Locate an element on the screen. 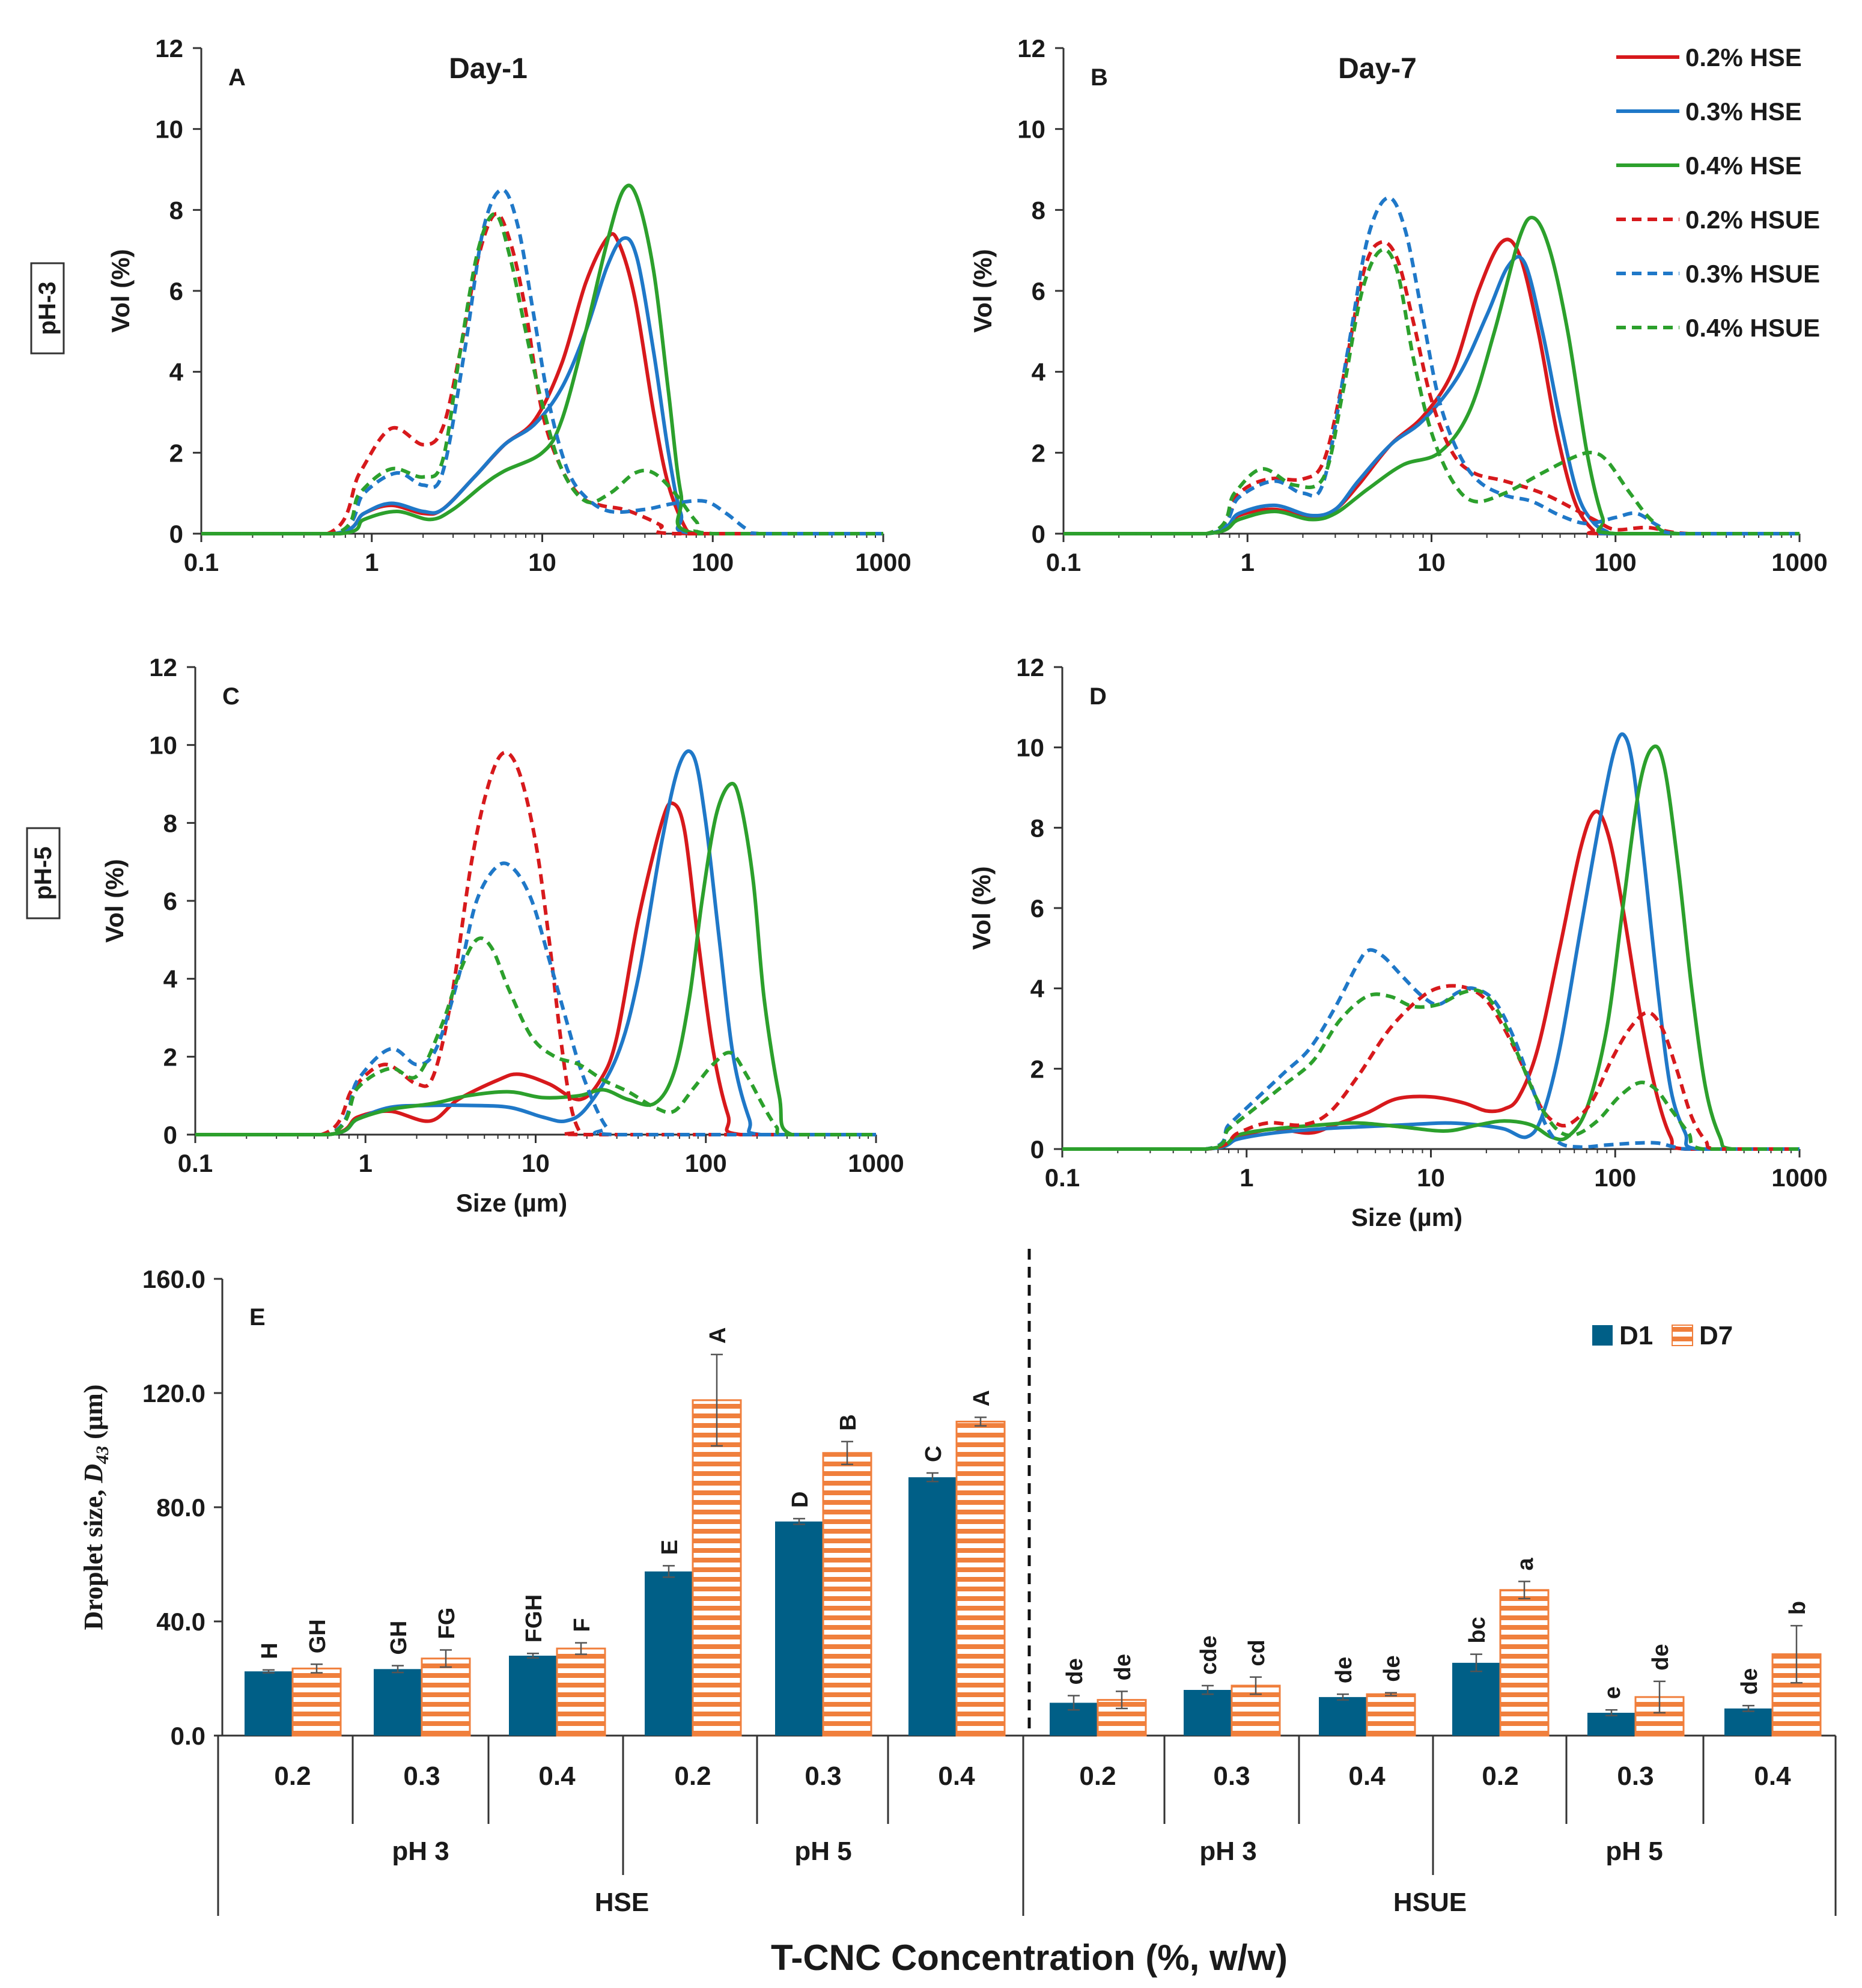 This screenshot has height=1988, width=1862. legend-item: 0.4% HSUE is located at coordinates (1718, 328).